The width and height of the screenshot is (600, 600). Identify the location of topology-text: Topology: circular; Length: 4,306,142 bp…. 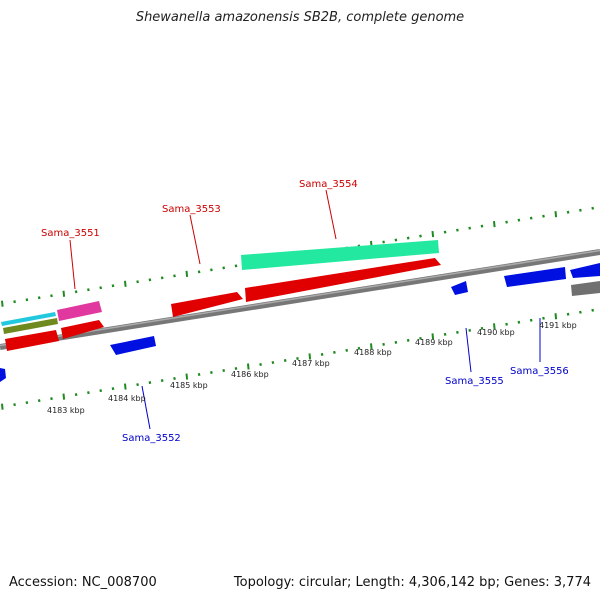
(412, 582).